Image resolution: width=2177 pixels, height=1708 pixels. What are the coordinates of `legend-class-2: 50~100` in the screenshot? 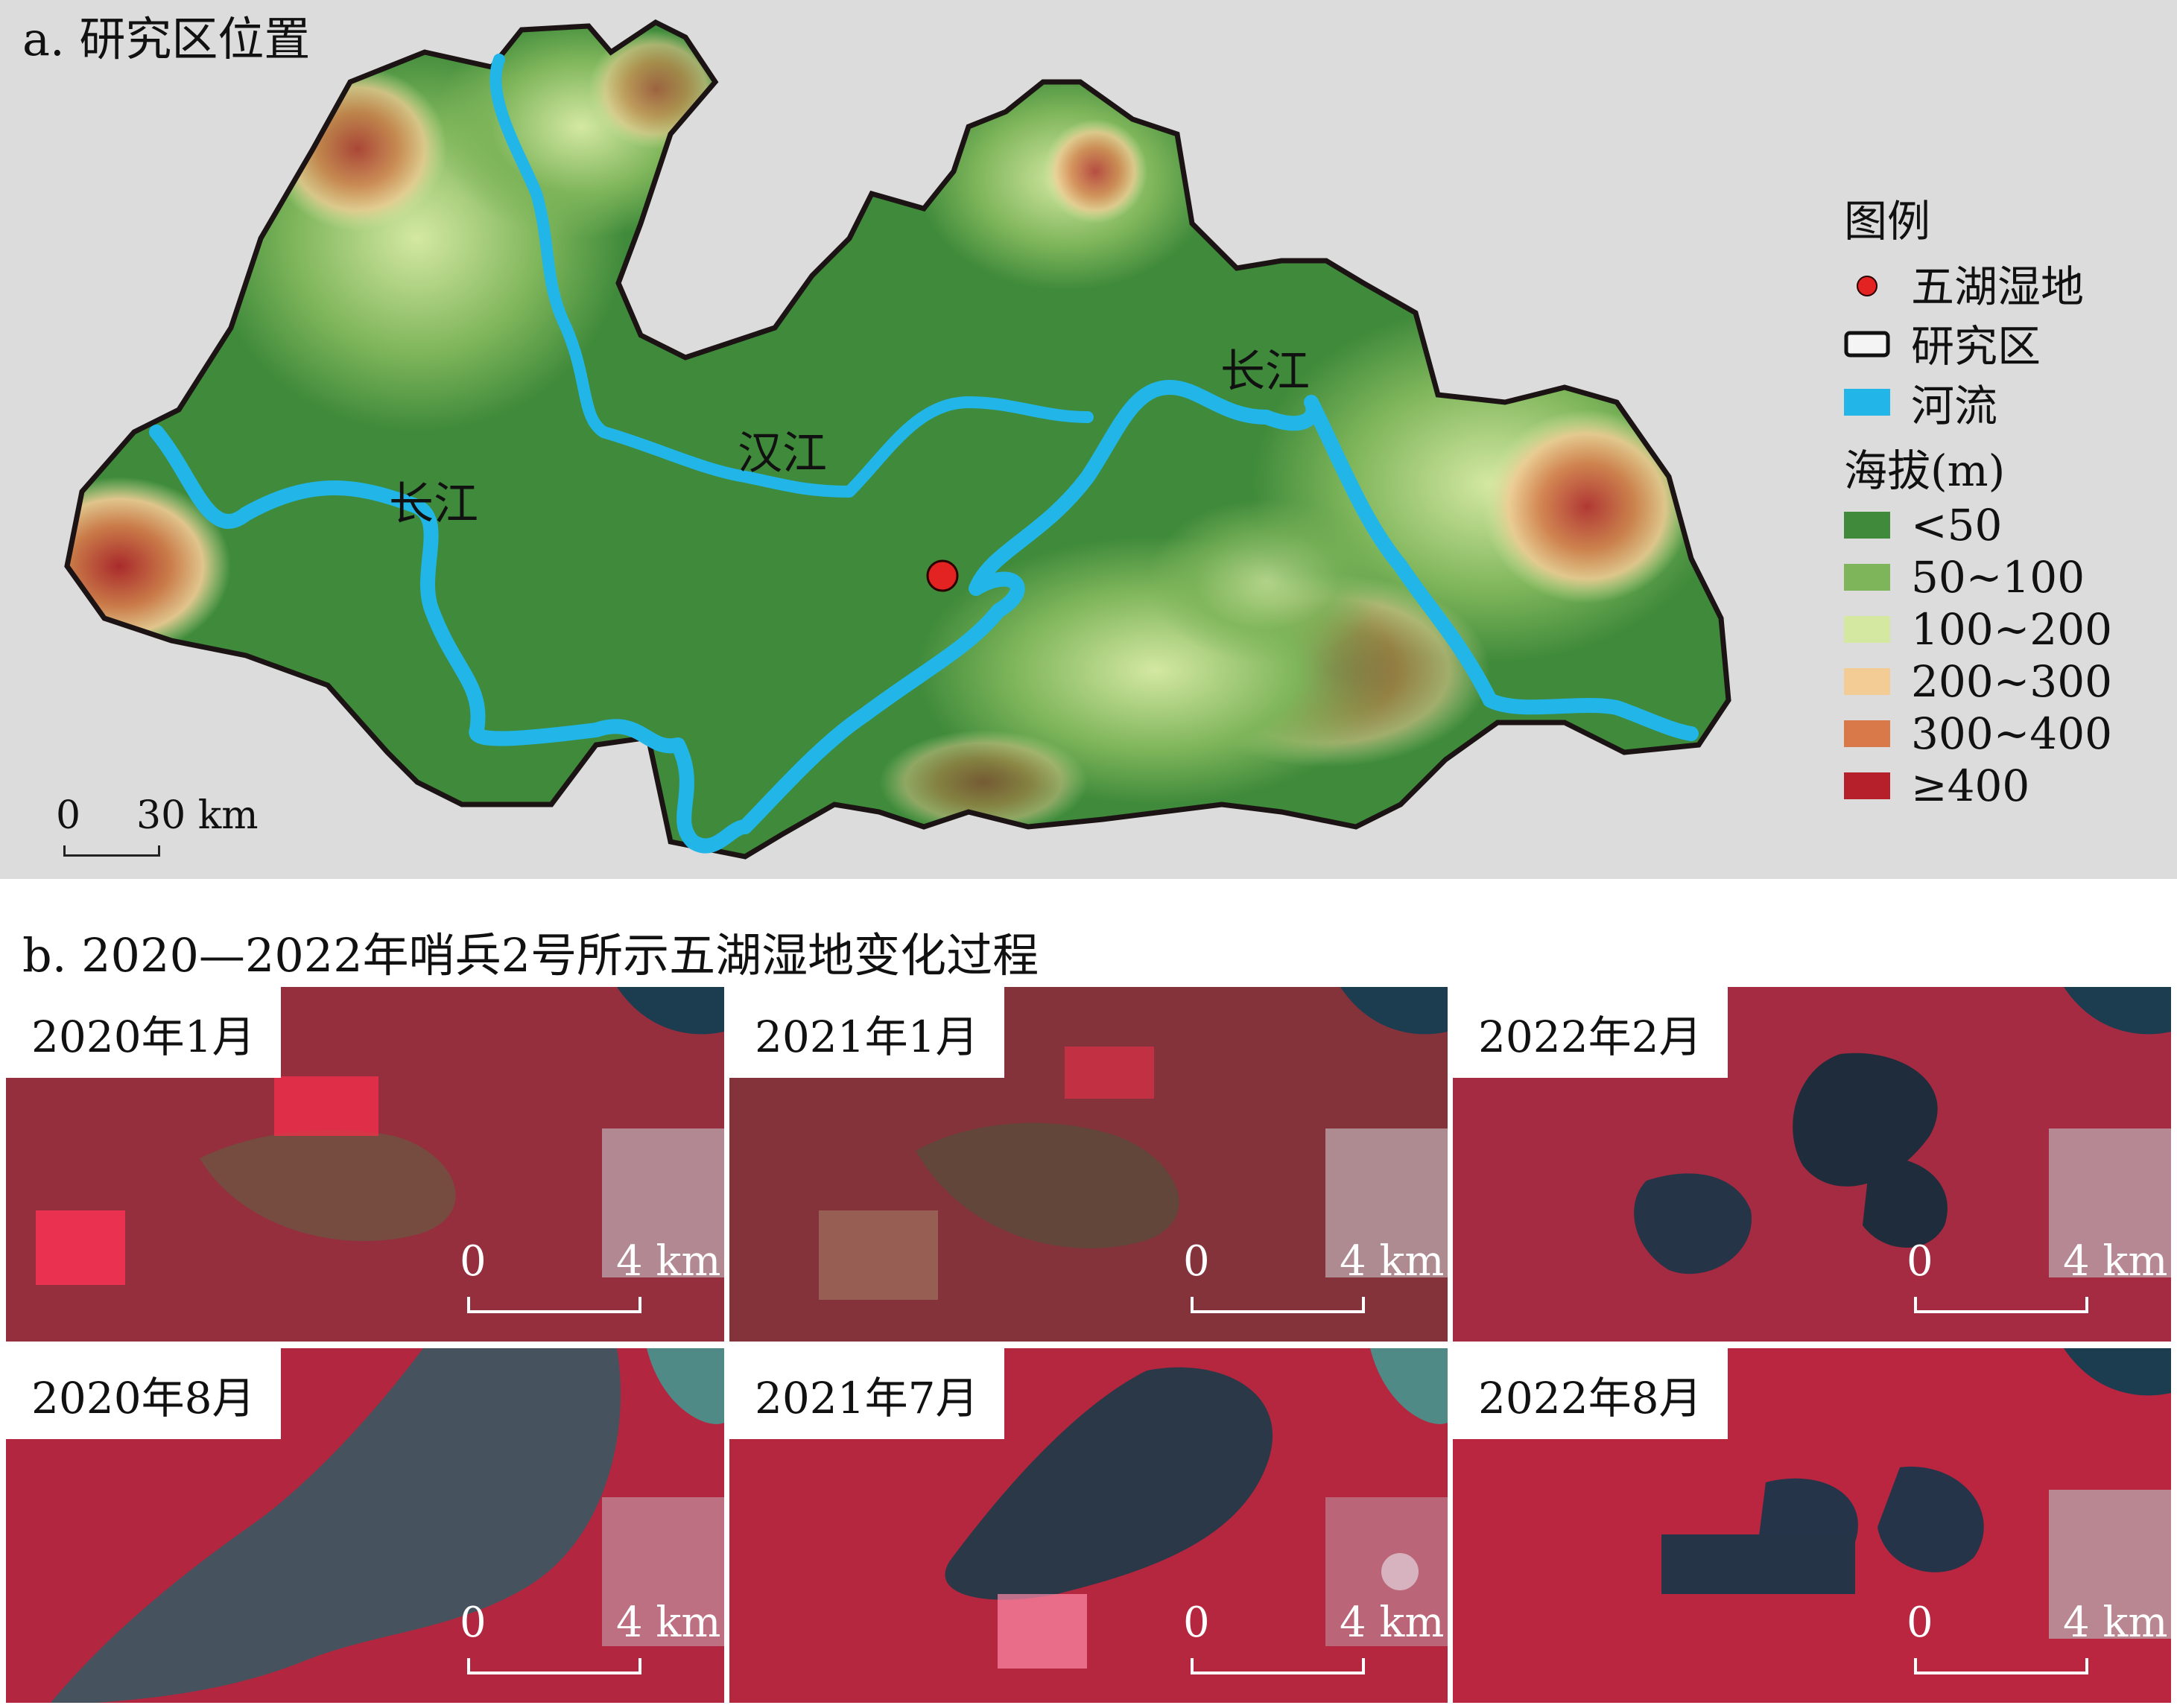 It's located at (1964, 577).